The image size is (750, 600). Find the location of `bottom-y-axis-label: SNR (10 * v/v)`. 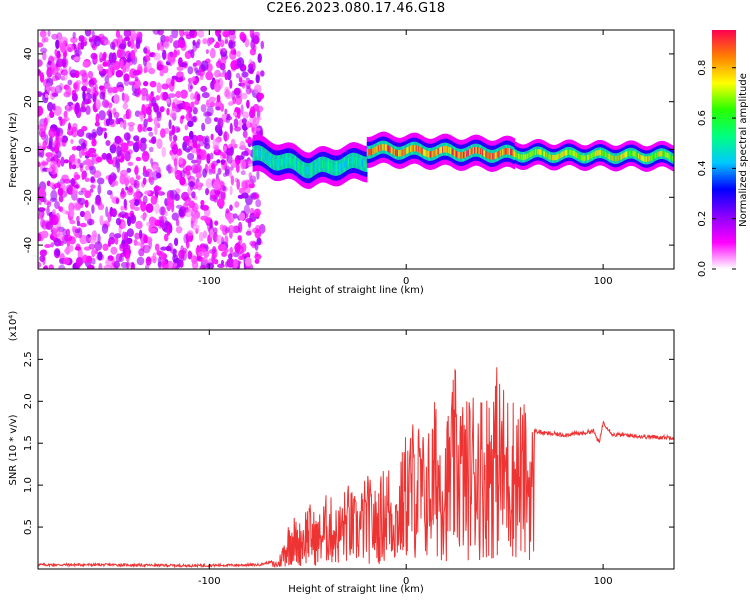

bottom-y-axis-label: SNR (10 * v/v) is located at coordinates (13, 449).